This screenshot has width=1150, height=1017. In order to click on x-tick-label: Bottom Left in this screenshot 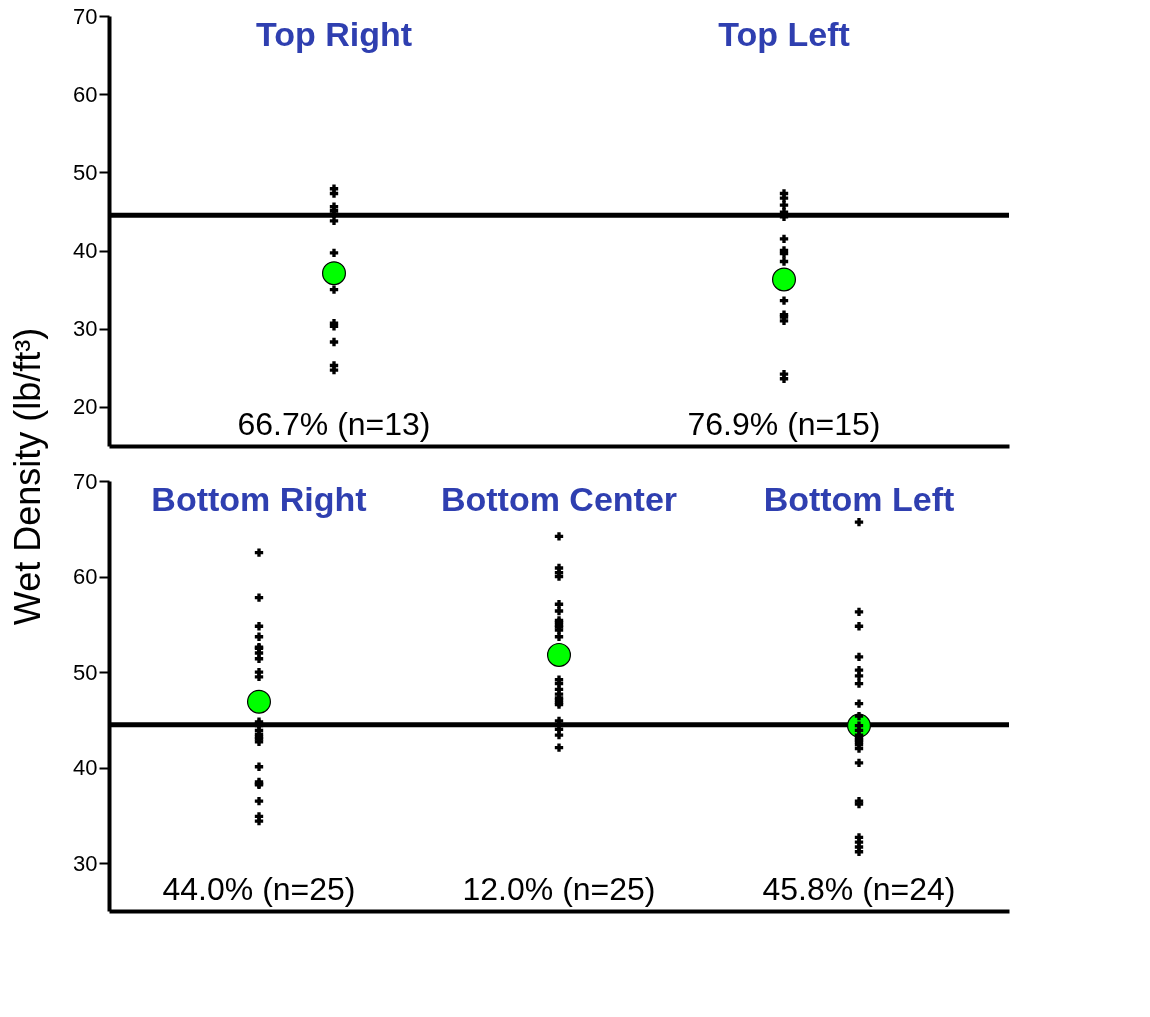, I will do `click(859, 499)`.